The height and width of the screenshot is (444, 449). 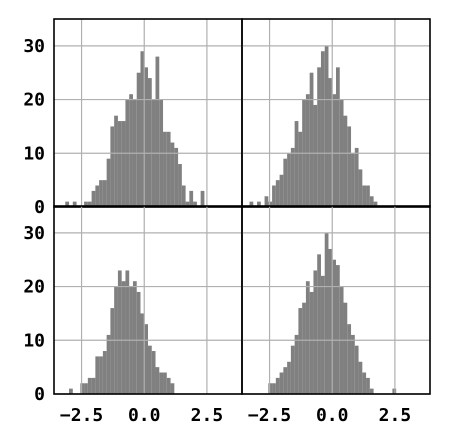 What do you see at coordinates (332, 415) in the screenshot?
I see `x-tick-label: 0.0` at bounding box center [332, 415].